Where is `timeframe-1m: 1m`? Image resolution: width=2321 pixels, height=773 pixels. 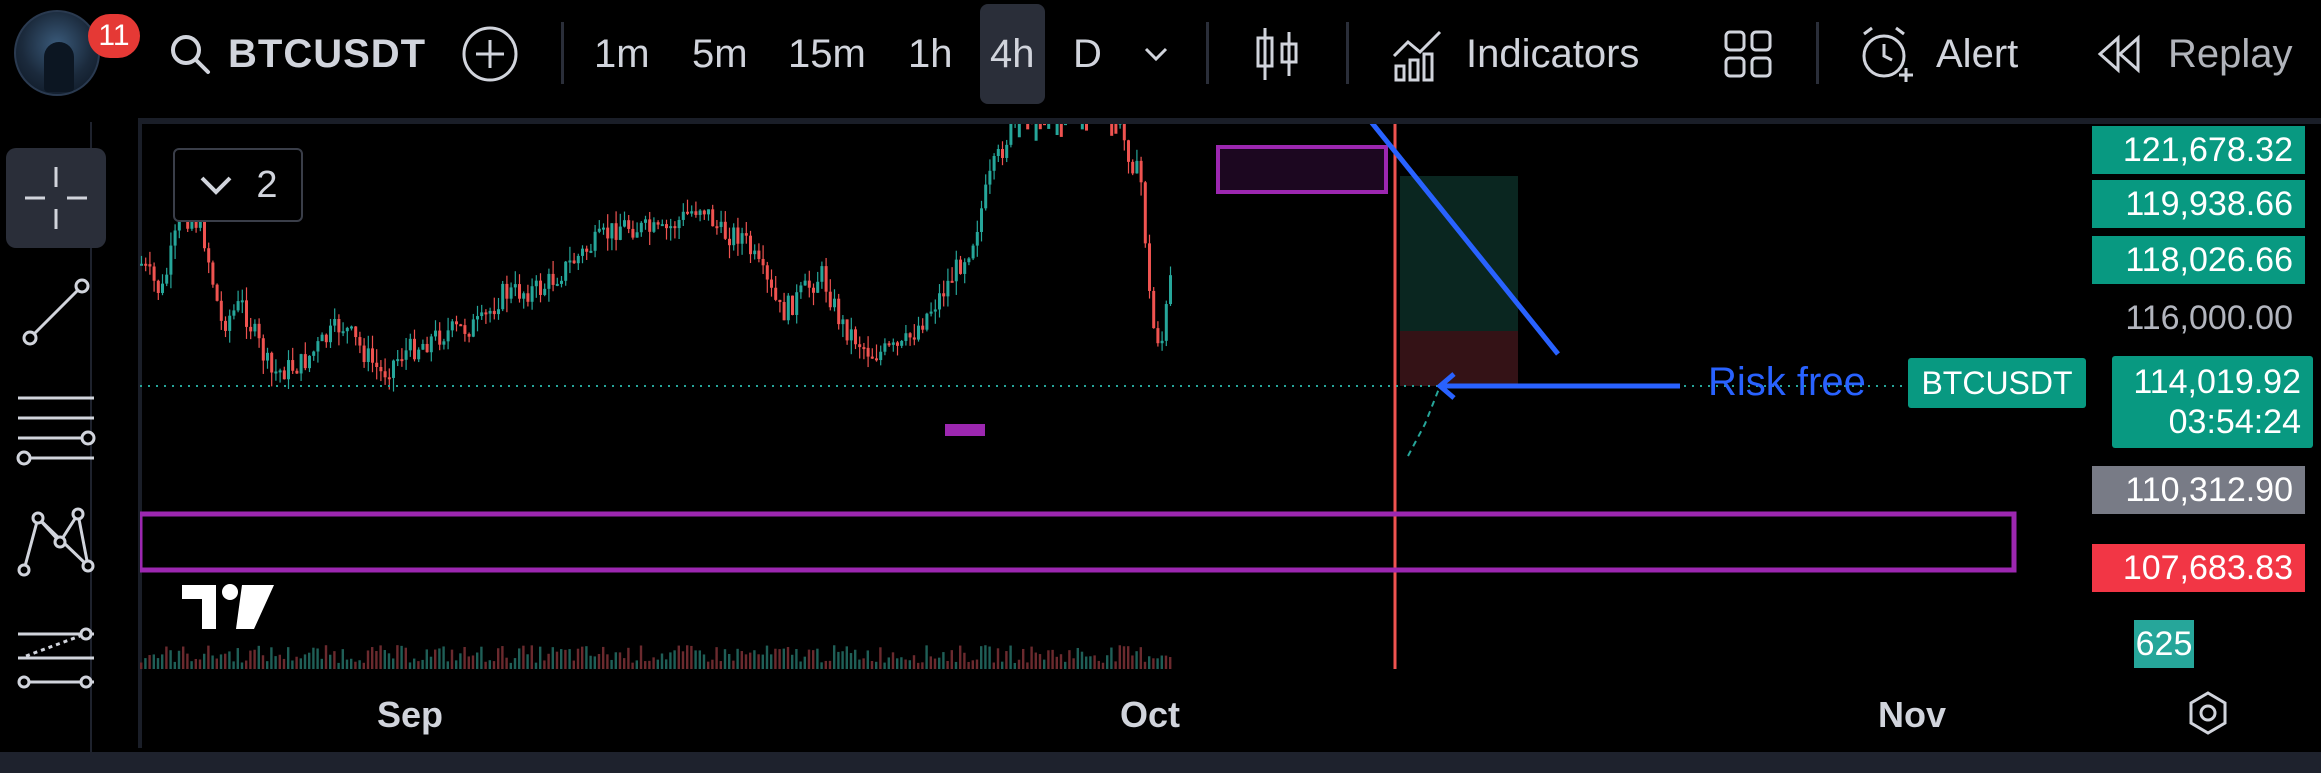
timeframe-1m: 1m is located at coordinates (622, 53).